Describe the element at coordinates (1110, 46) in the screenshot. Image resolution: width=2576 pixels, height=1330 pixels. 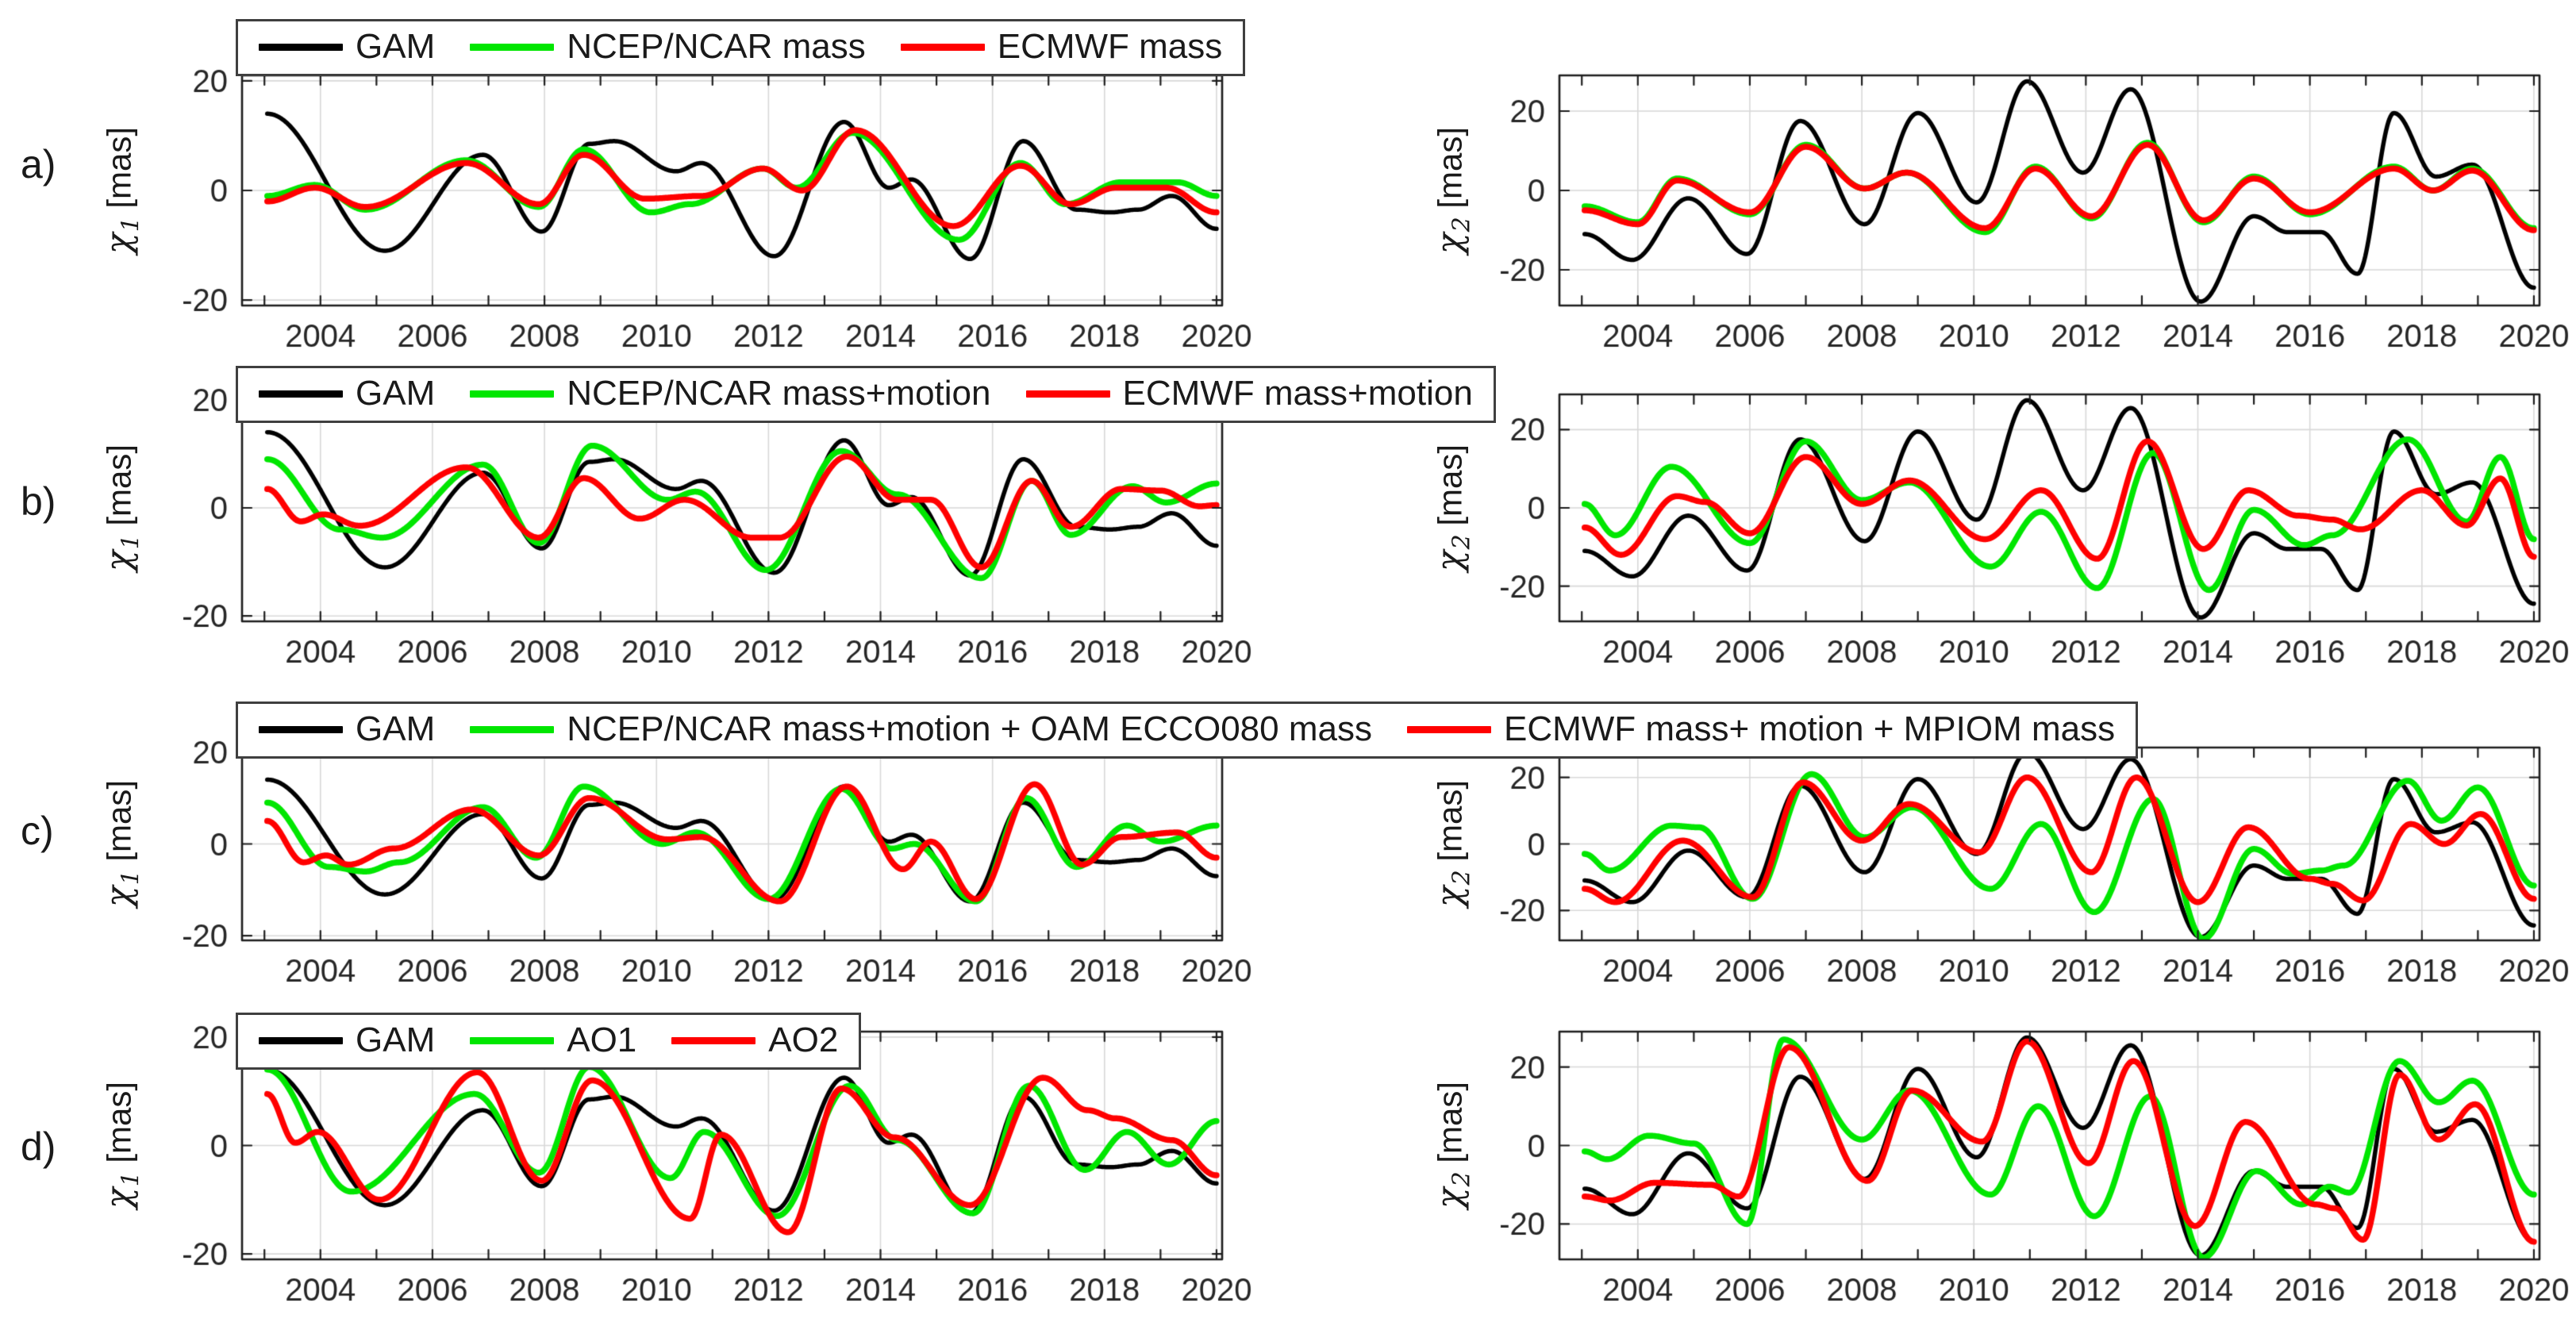
I see `legend-label: ECMWF mass` at that location.